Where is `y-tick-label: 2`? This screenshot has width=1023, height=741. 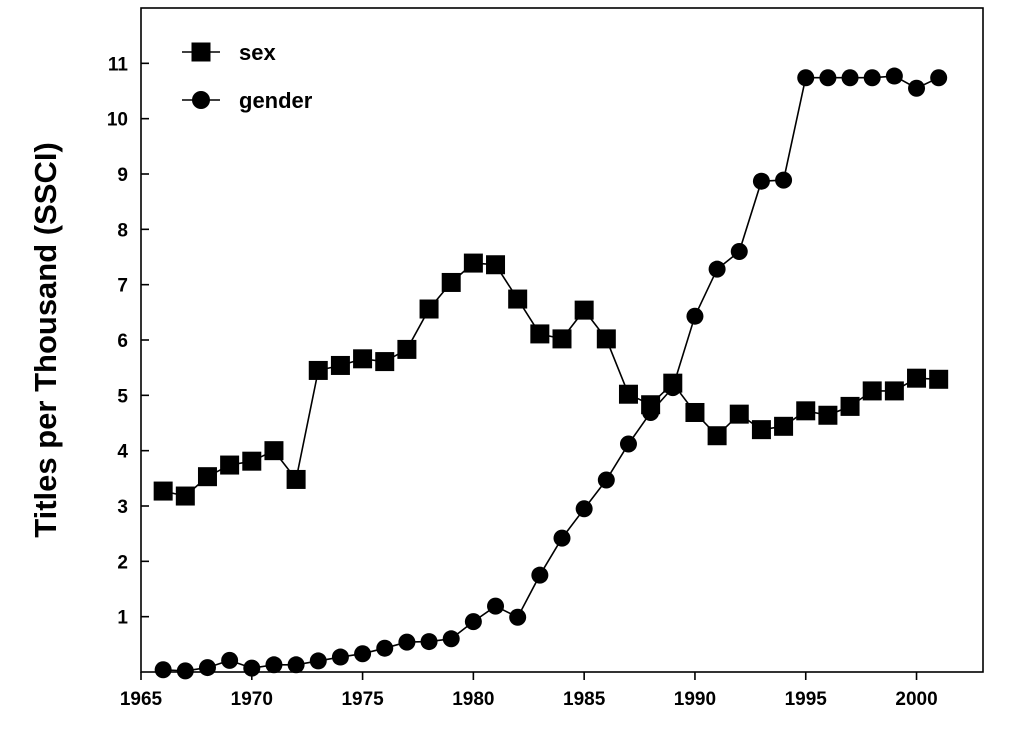
y-tick-label: 2 is located at coordinates (122, 562).